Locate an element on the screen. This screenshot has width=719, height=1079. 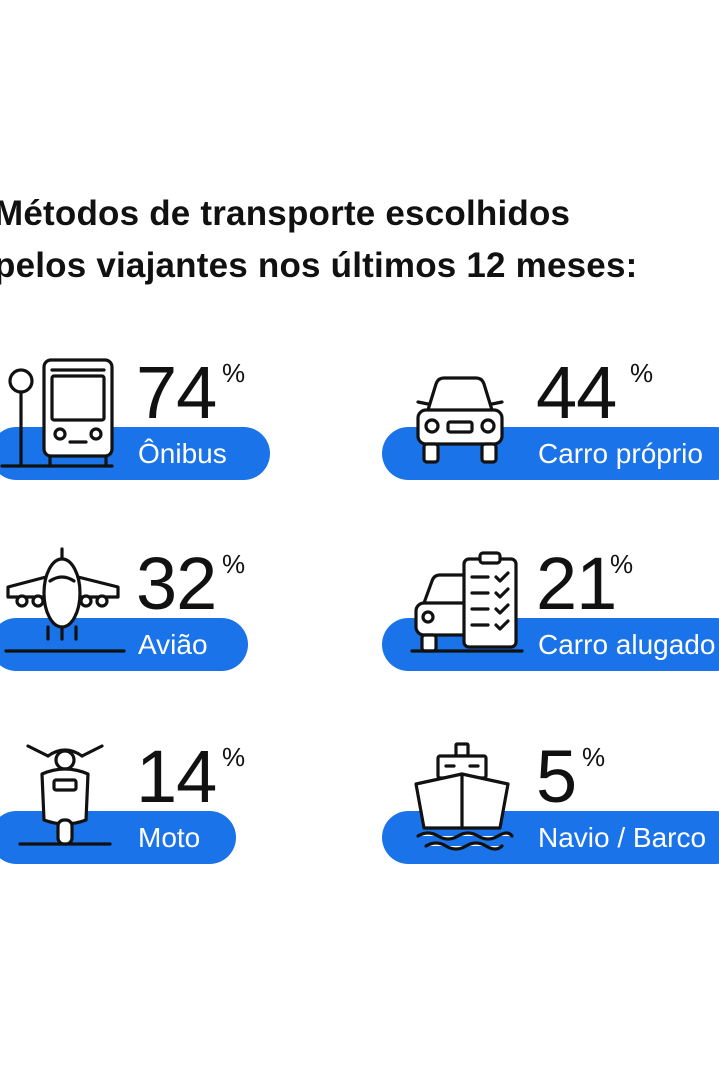
percent-value: 14 is located at coordinates (176, 776).